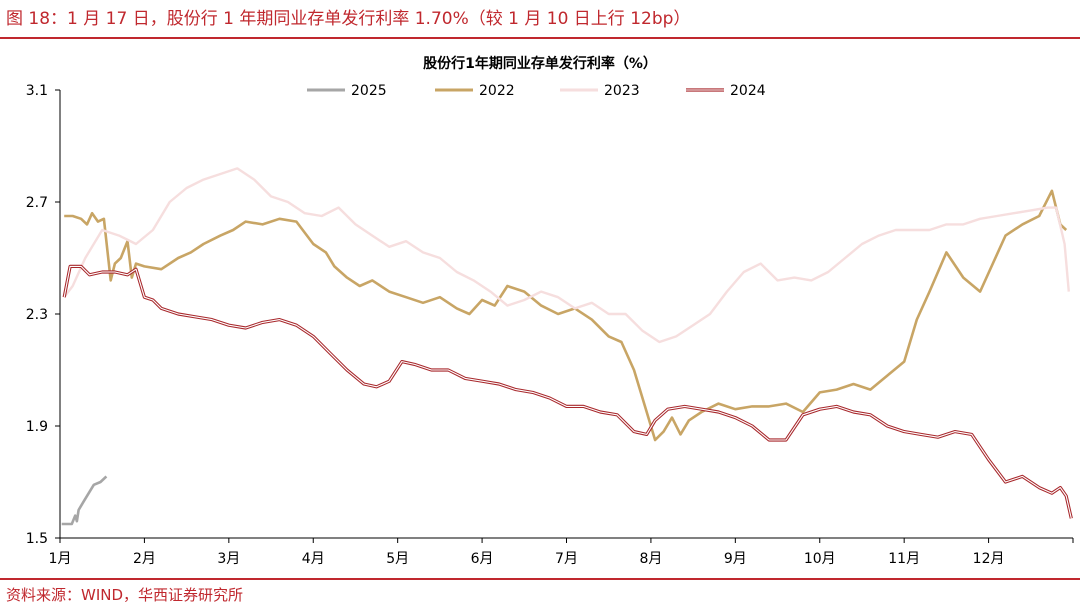 The image size is (1080, 608). I want to click on legend-item-2025: 2025, so click(347, 91).